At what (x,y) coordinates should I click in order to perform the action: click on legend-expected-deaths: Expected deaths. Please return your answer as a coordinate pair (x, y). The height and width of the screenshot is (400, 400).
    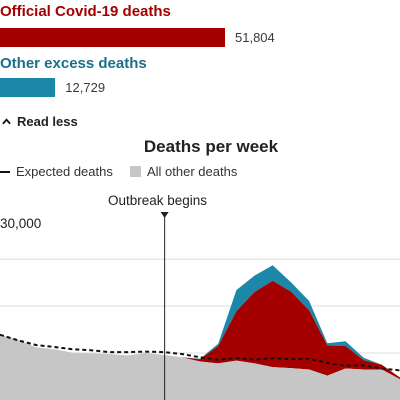
    Looking at the image, I should click on (56, 171).